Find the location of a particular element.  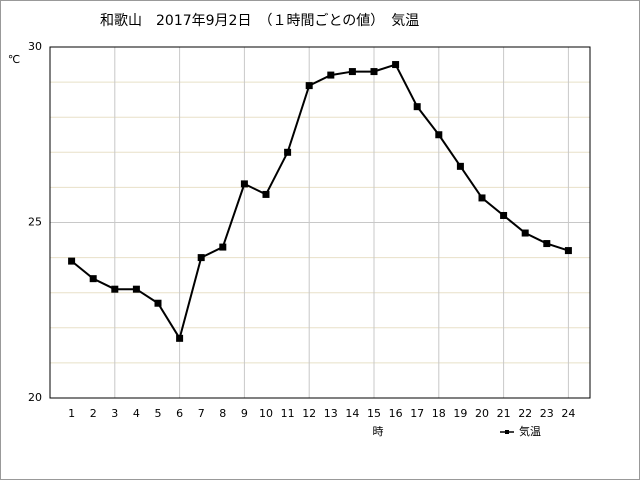

x-tick-label: 18 is located at coordinates (439, 413).